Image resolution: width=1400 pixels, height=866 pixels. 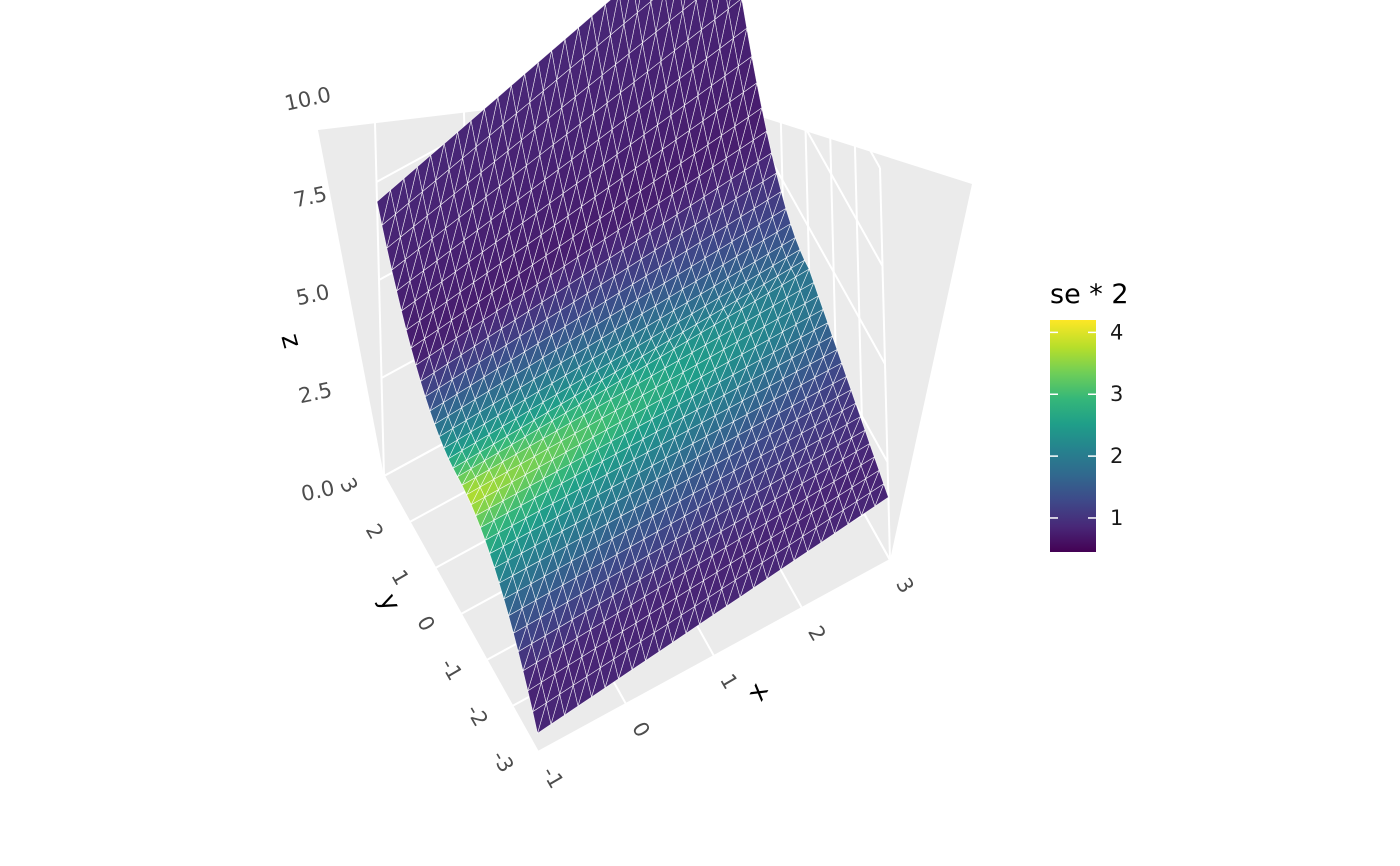 I want to click on y-tick-label: 1, so click(x=399, y=578).